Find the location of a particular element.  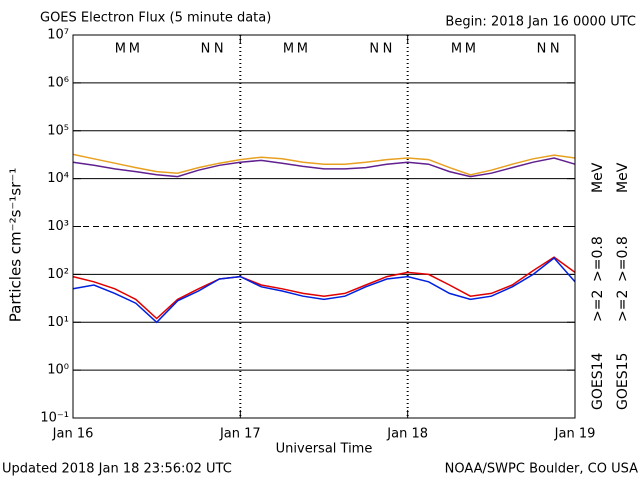

y-tick-label: 10⁷ is located at coordinates (58, 35).